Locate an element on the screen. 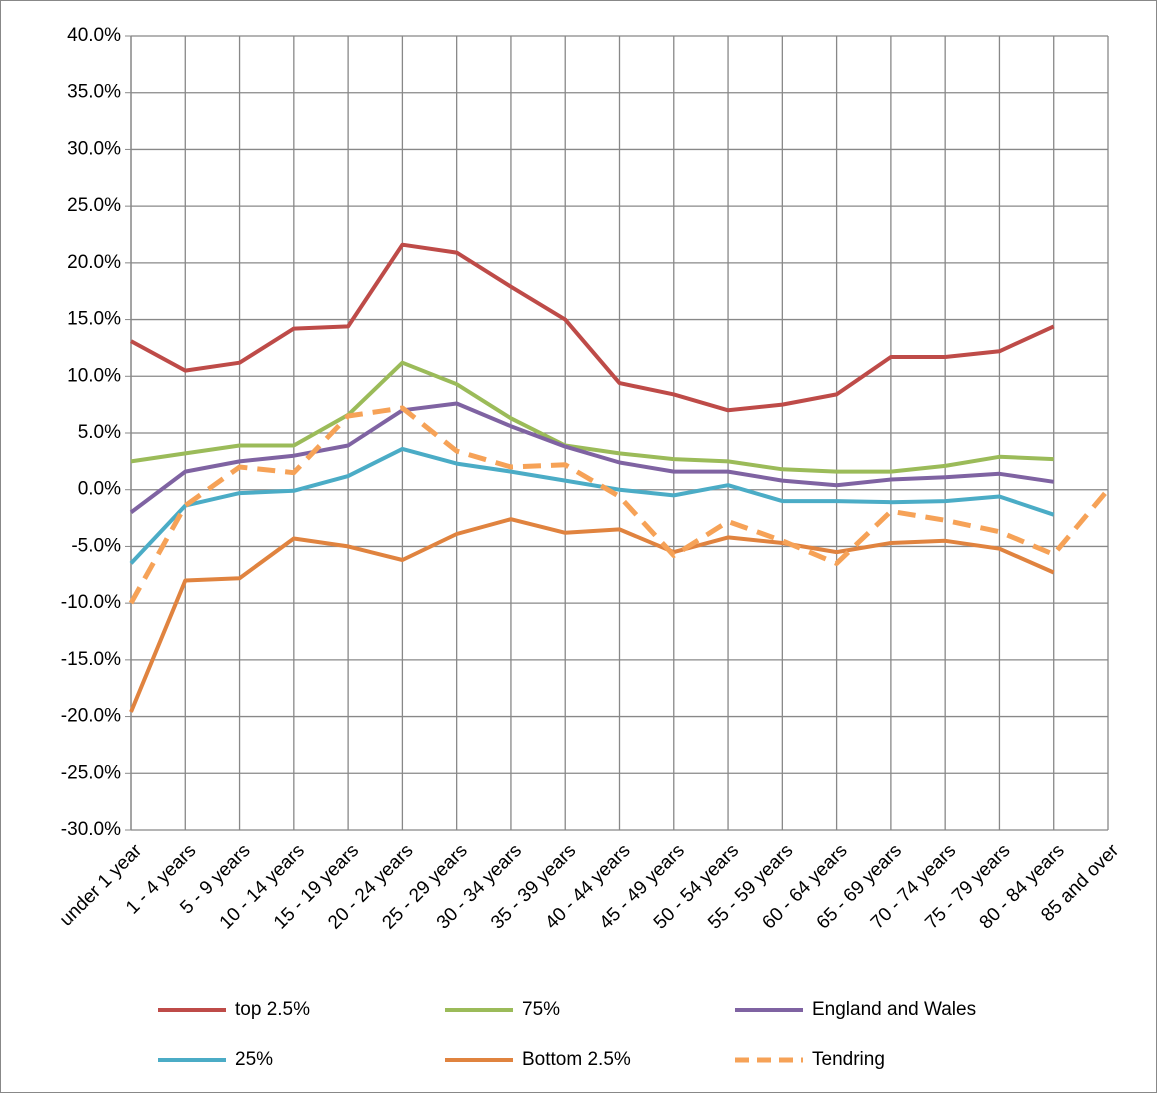 The width and height of the screenshot is (1157, 1093). y-tick-label: 40.0% is located at coordinates (94, 35).